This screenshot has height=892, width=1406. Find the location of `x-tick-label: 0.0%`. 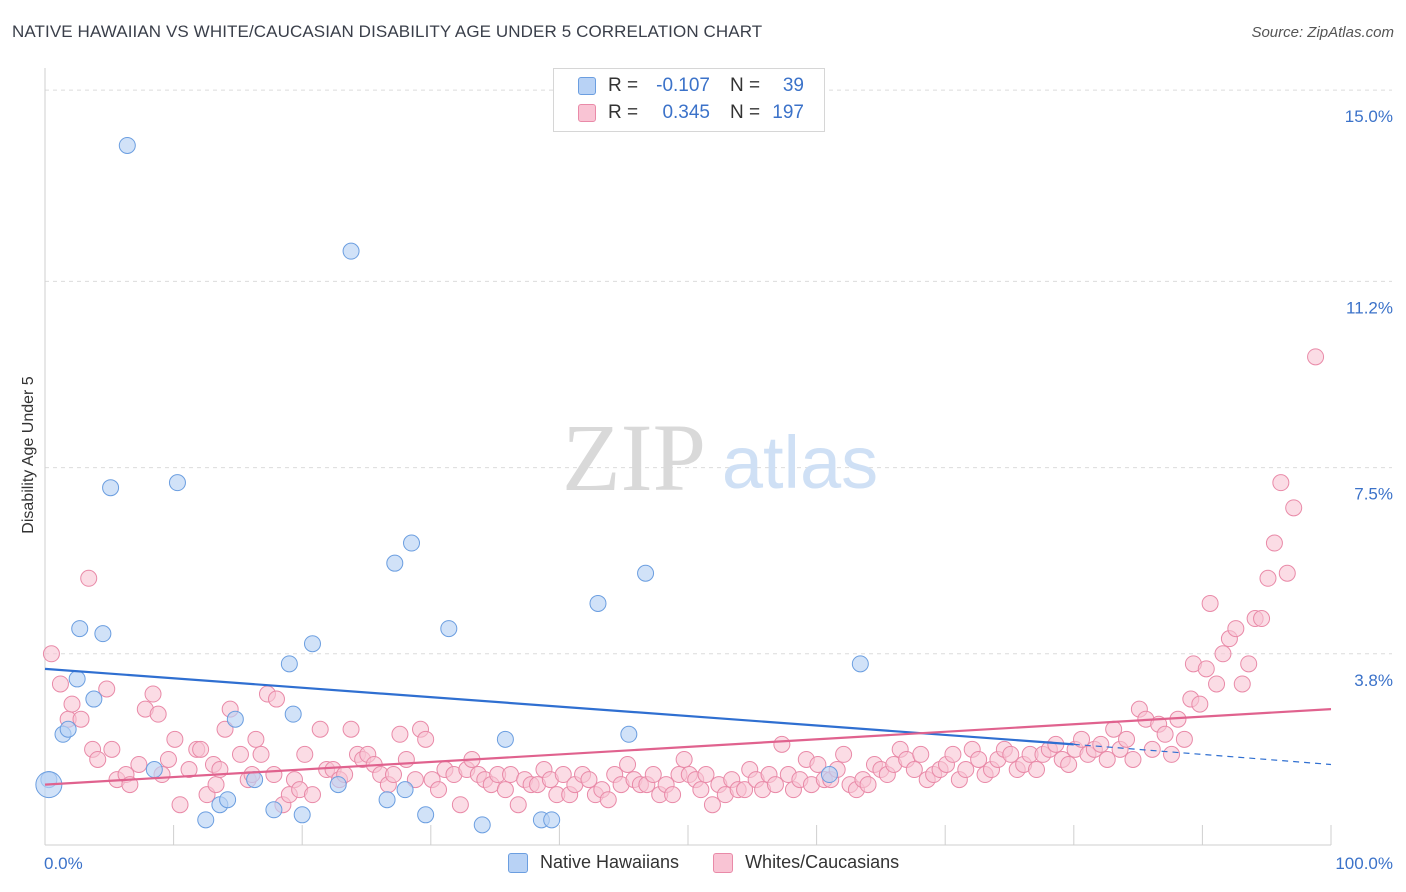

x-tick-label: 0.0% is located at coordinates (63, 863).